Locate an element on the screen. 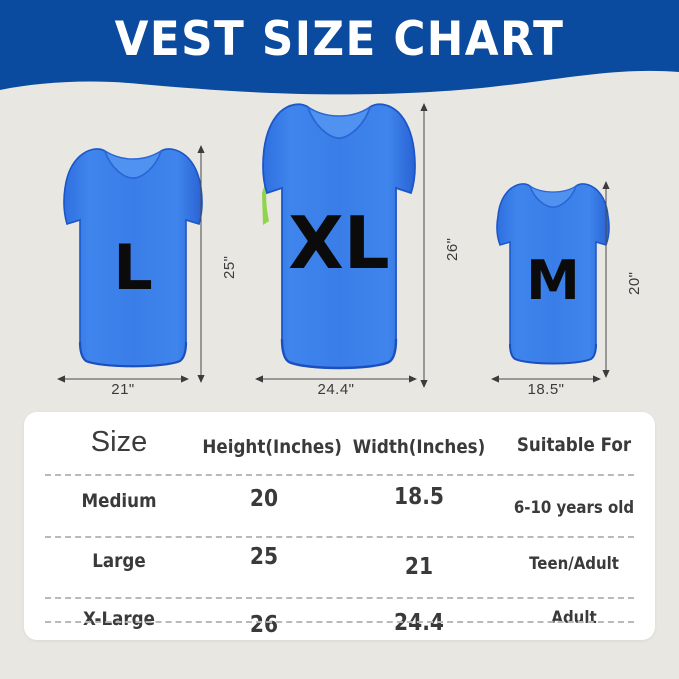 This screenshot has width=679, height=679. cell-height: 20 is located at coordinates (264, 499).